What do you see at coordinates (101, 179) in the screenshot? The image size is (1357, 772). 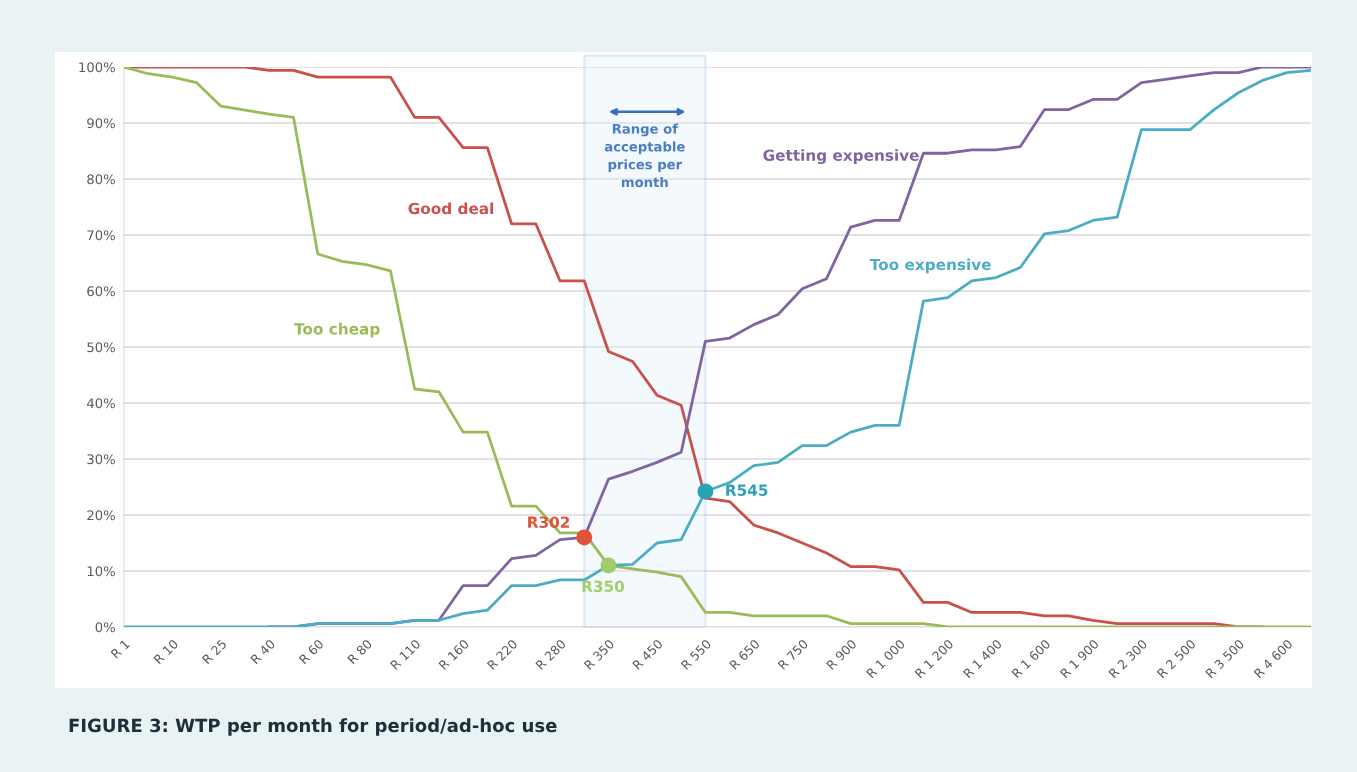 I see `y-tick-label: 80%` at bounding box center [101, 179].